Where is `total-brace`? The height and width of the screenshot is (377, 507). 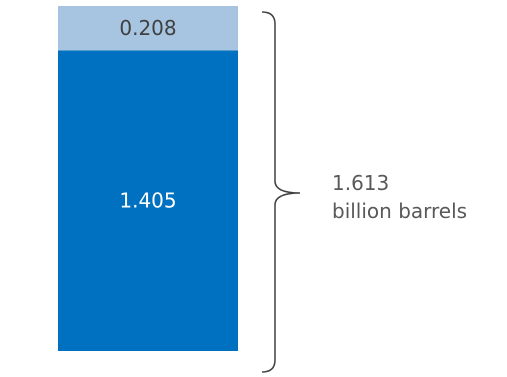
total-brace is located at coordinates (281, 192).